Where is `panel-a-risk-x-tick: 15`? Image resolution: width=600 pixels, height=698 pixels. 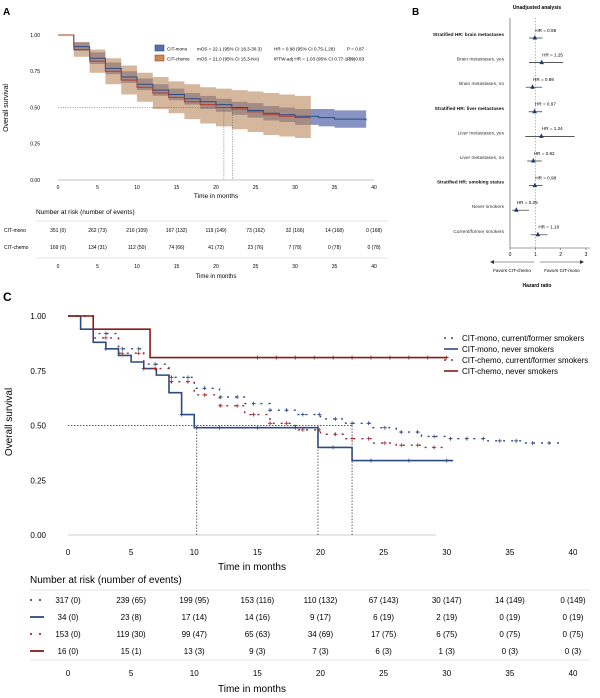
panel-a-risk-x-tick: 15 is located at coordinates (177, 267).